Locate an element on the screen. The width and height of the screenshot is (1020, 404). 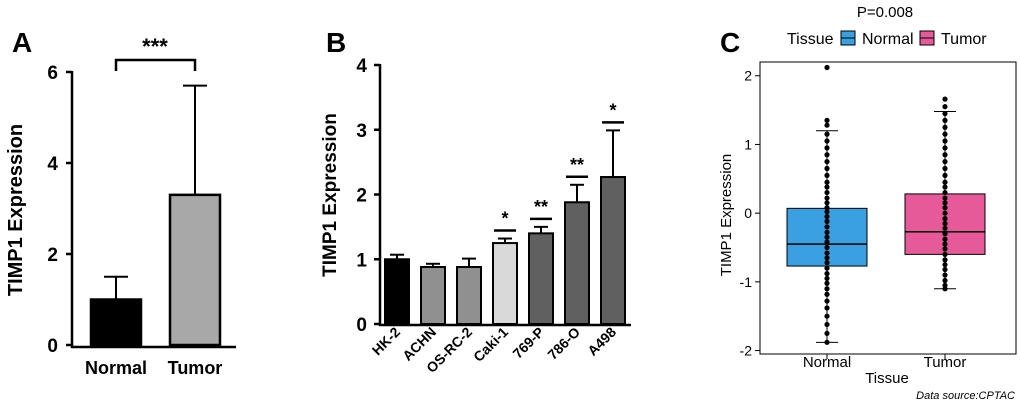
panel-b-y-tick-label: 0 is located at coordinates (361, 325).